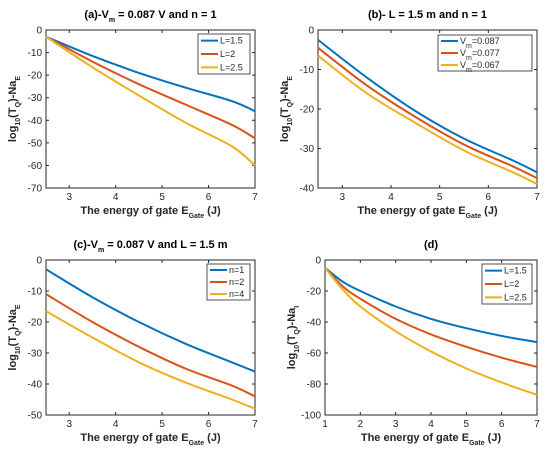 The height and width of the screenshot is (451, 550). I want to click on y-tick-label: -80, so click(314, 385).